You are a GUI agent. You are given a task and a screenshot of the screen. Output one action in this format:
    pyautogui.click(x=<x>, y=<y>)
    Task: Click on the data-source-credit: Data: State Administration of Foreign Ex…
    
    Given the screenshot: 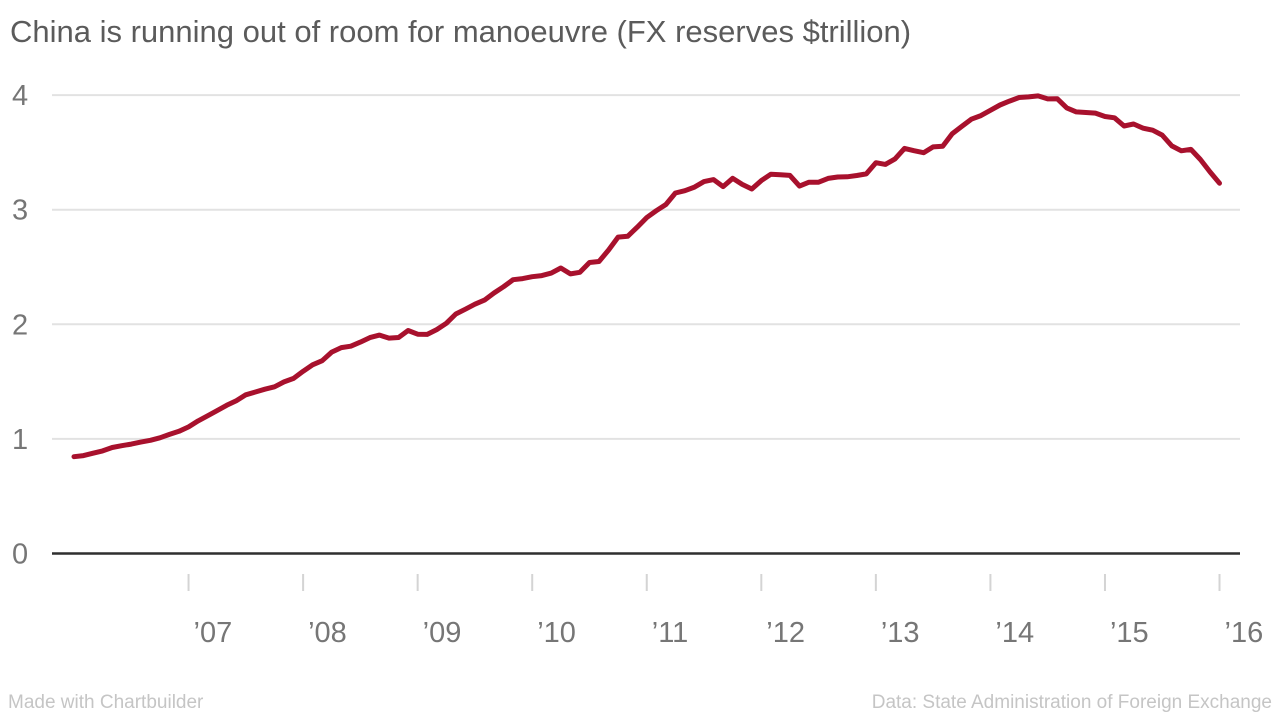 What is the action you would take?
    pyautogui.click(x=1071, y=702)
    